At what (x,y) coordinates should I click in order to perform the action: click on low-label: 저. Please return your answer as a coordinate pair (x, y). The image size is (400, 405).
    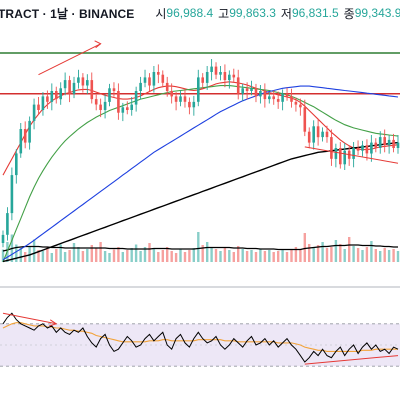
    Looking at the image, I should click on (286, 13).